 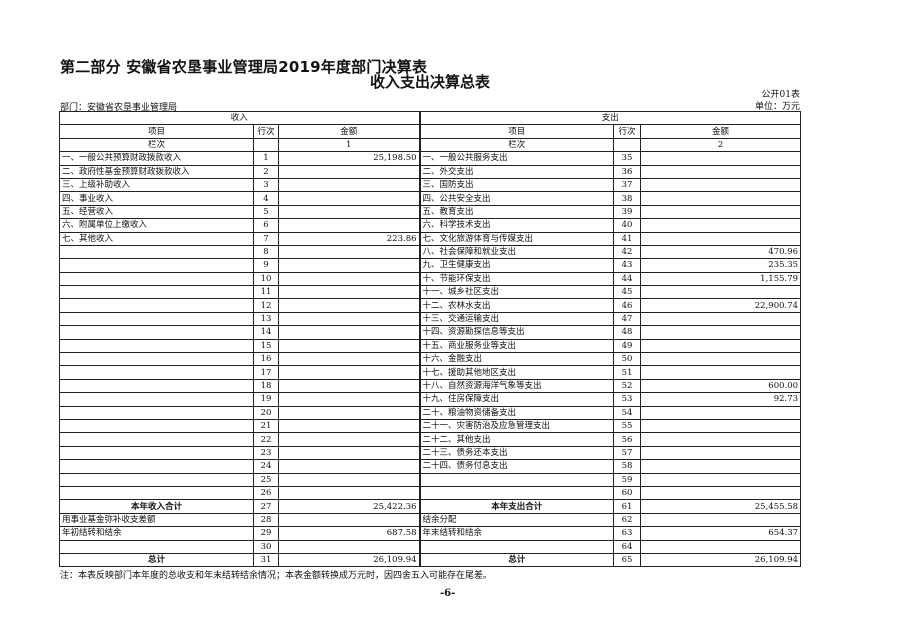 I want to click on table-row: 9 九、卫生健康支出 43 235.35, so click(x=430, y=265).